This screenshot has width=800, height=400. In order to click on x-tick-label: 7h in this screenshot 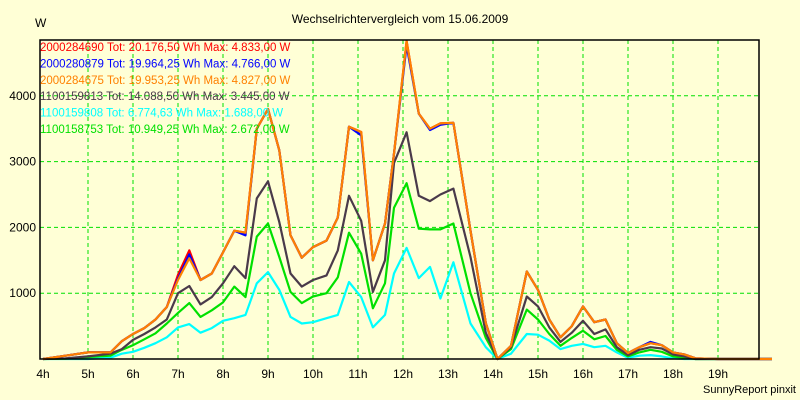, I will do `click(177, 374)`.